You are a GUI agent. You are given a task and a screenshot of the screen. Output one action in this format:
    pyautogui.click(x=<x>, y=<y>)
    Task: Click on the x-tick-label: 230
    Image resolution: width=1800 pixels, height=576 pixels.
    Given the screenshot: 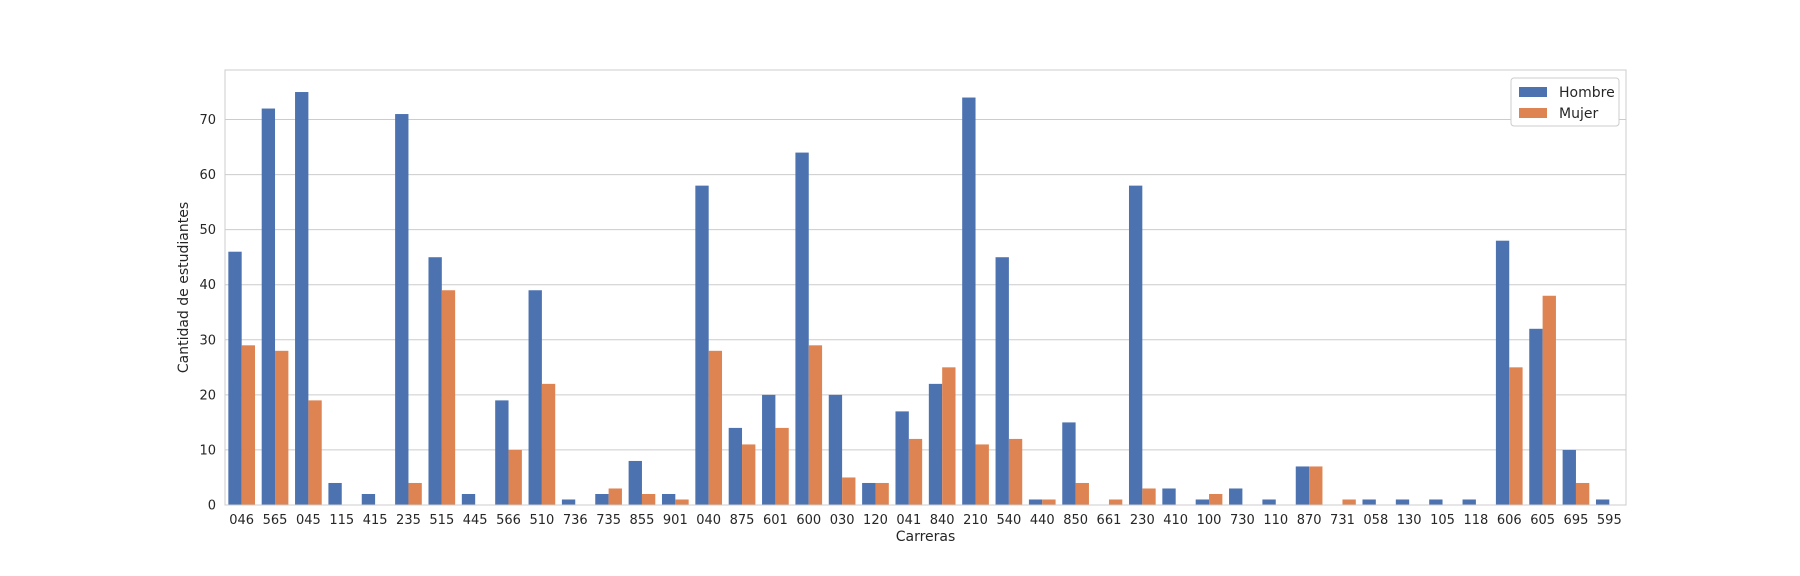 What is the action you would take?
    pyautogui.click(x=1142, y=520)
    